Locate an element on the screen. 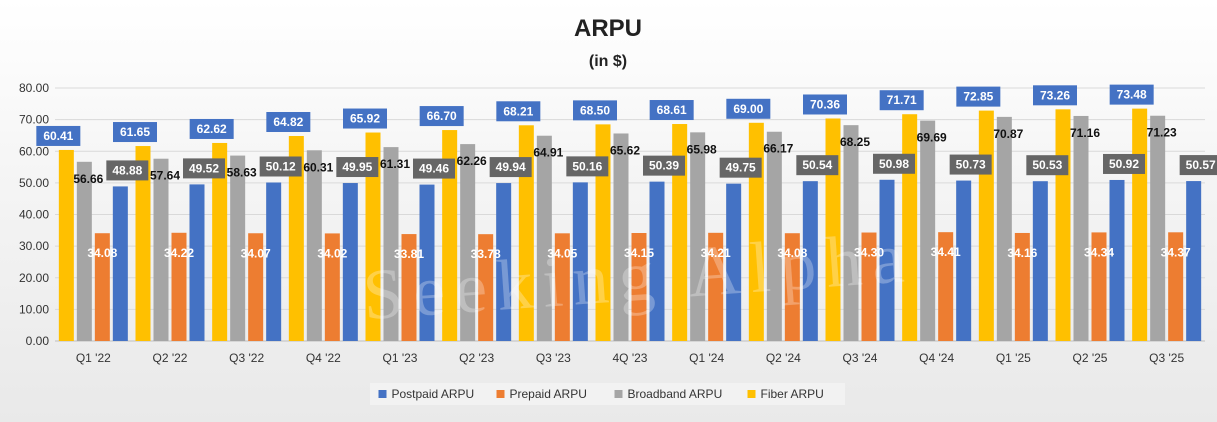 This screenshot has height=422, width=1217. data-label-postpaid: 50.98 is located at coordinates (894, 164).